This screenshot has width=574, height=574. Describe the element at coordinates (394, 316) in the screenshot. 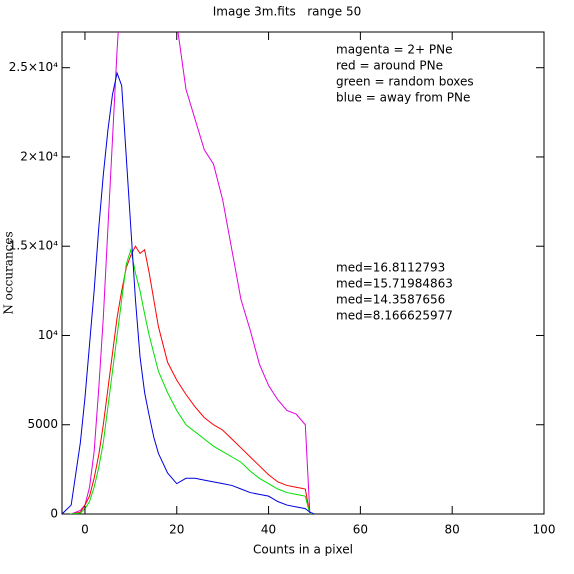

I see `annotation: med=8.166625977` at that location.